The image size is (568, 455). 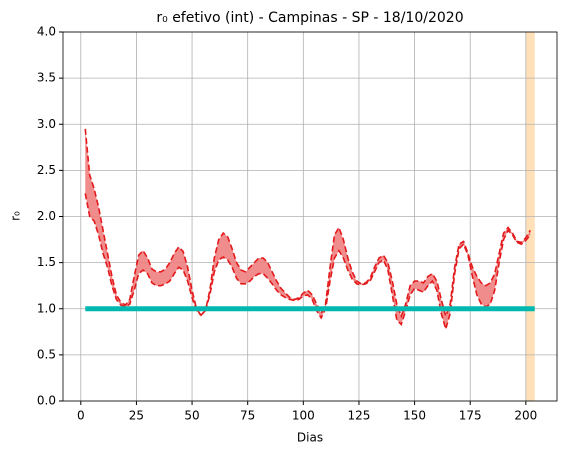 What do you see at coordinates (46, 124) in the screenshot?
I see `y-tick-label: 3.0` at bounding box center [46, 124].